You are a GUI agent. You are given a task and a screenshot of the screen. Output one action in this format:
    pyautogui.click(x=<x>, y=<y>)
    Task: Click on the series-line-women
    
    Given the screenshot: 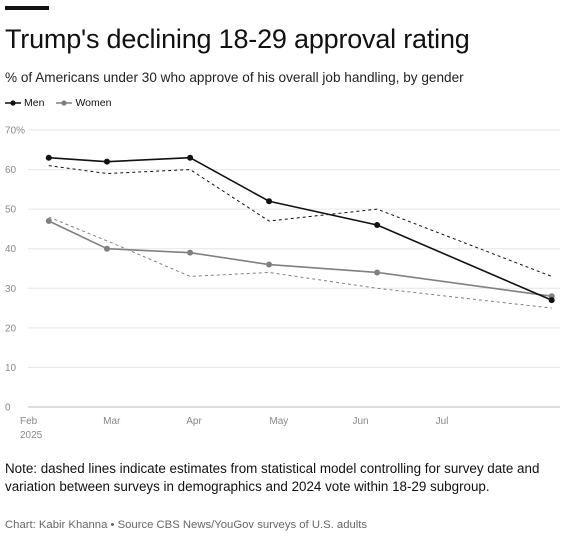 What is the action you would take?
    pyautogui.click(x=300, y=258)
    